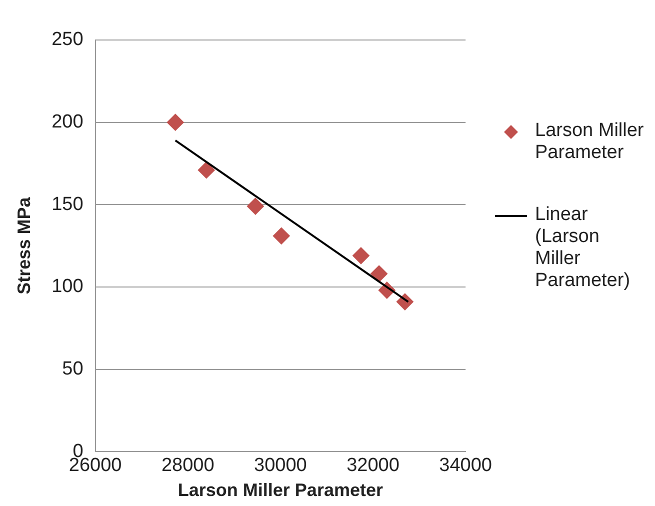  I want to click on y-tick-label: 200, so click(68, 122).